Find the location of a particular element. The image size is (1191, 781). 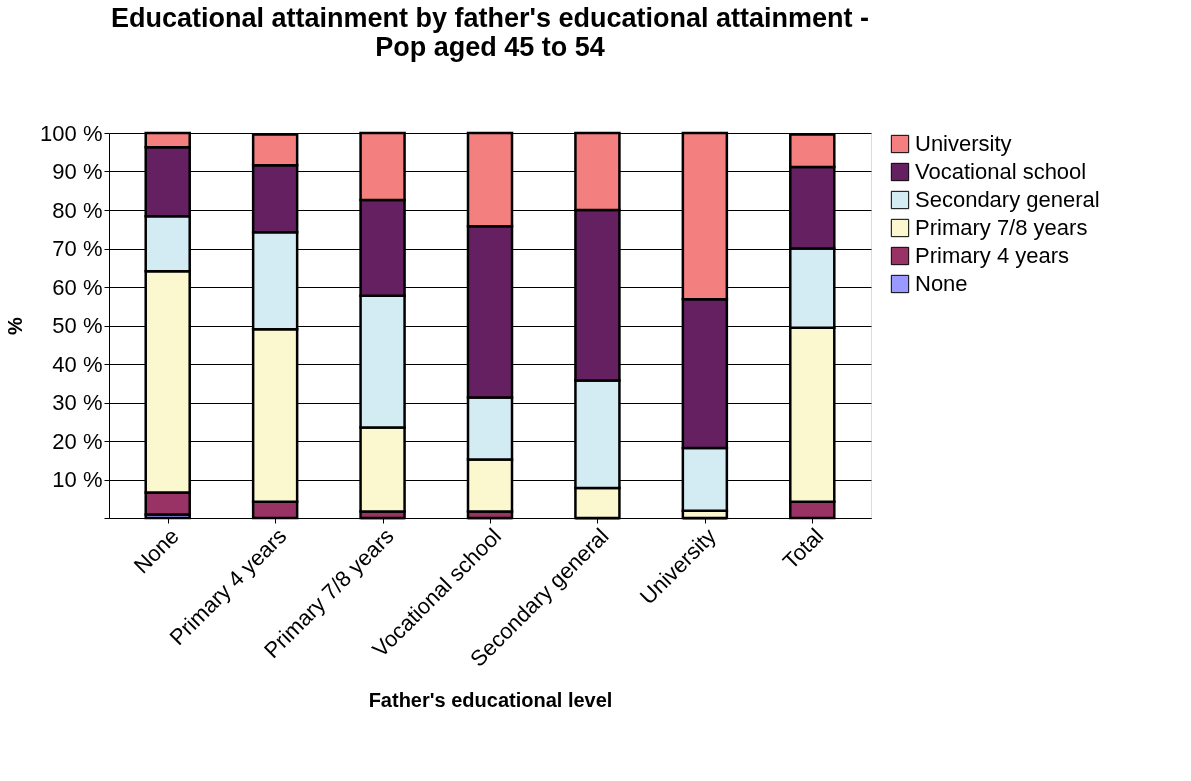

legend-label: None is located at coordinates (941, 283).